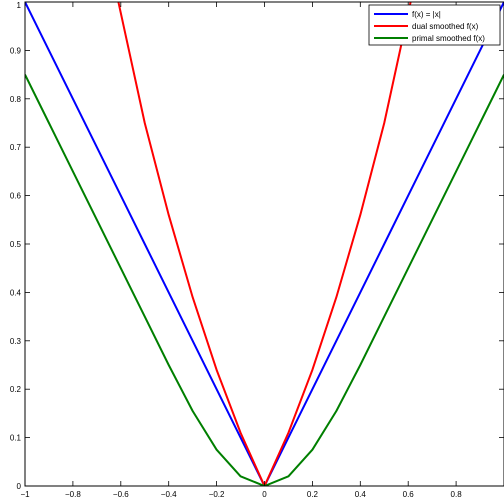 The height and width of the screenshot is (501, 504). What do you see at coordinates (448, 38) in the screenshot?
I see `legend-label: primal smoothed f(x)` at bounding box center [448, 38].